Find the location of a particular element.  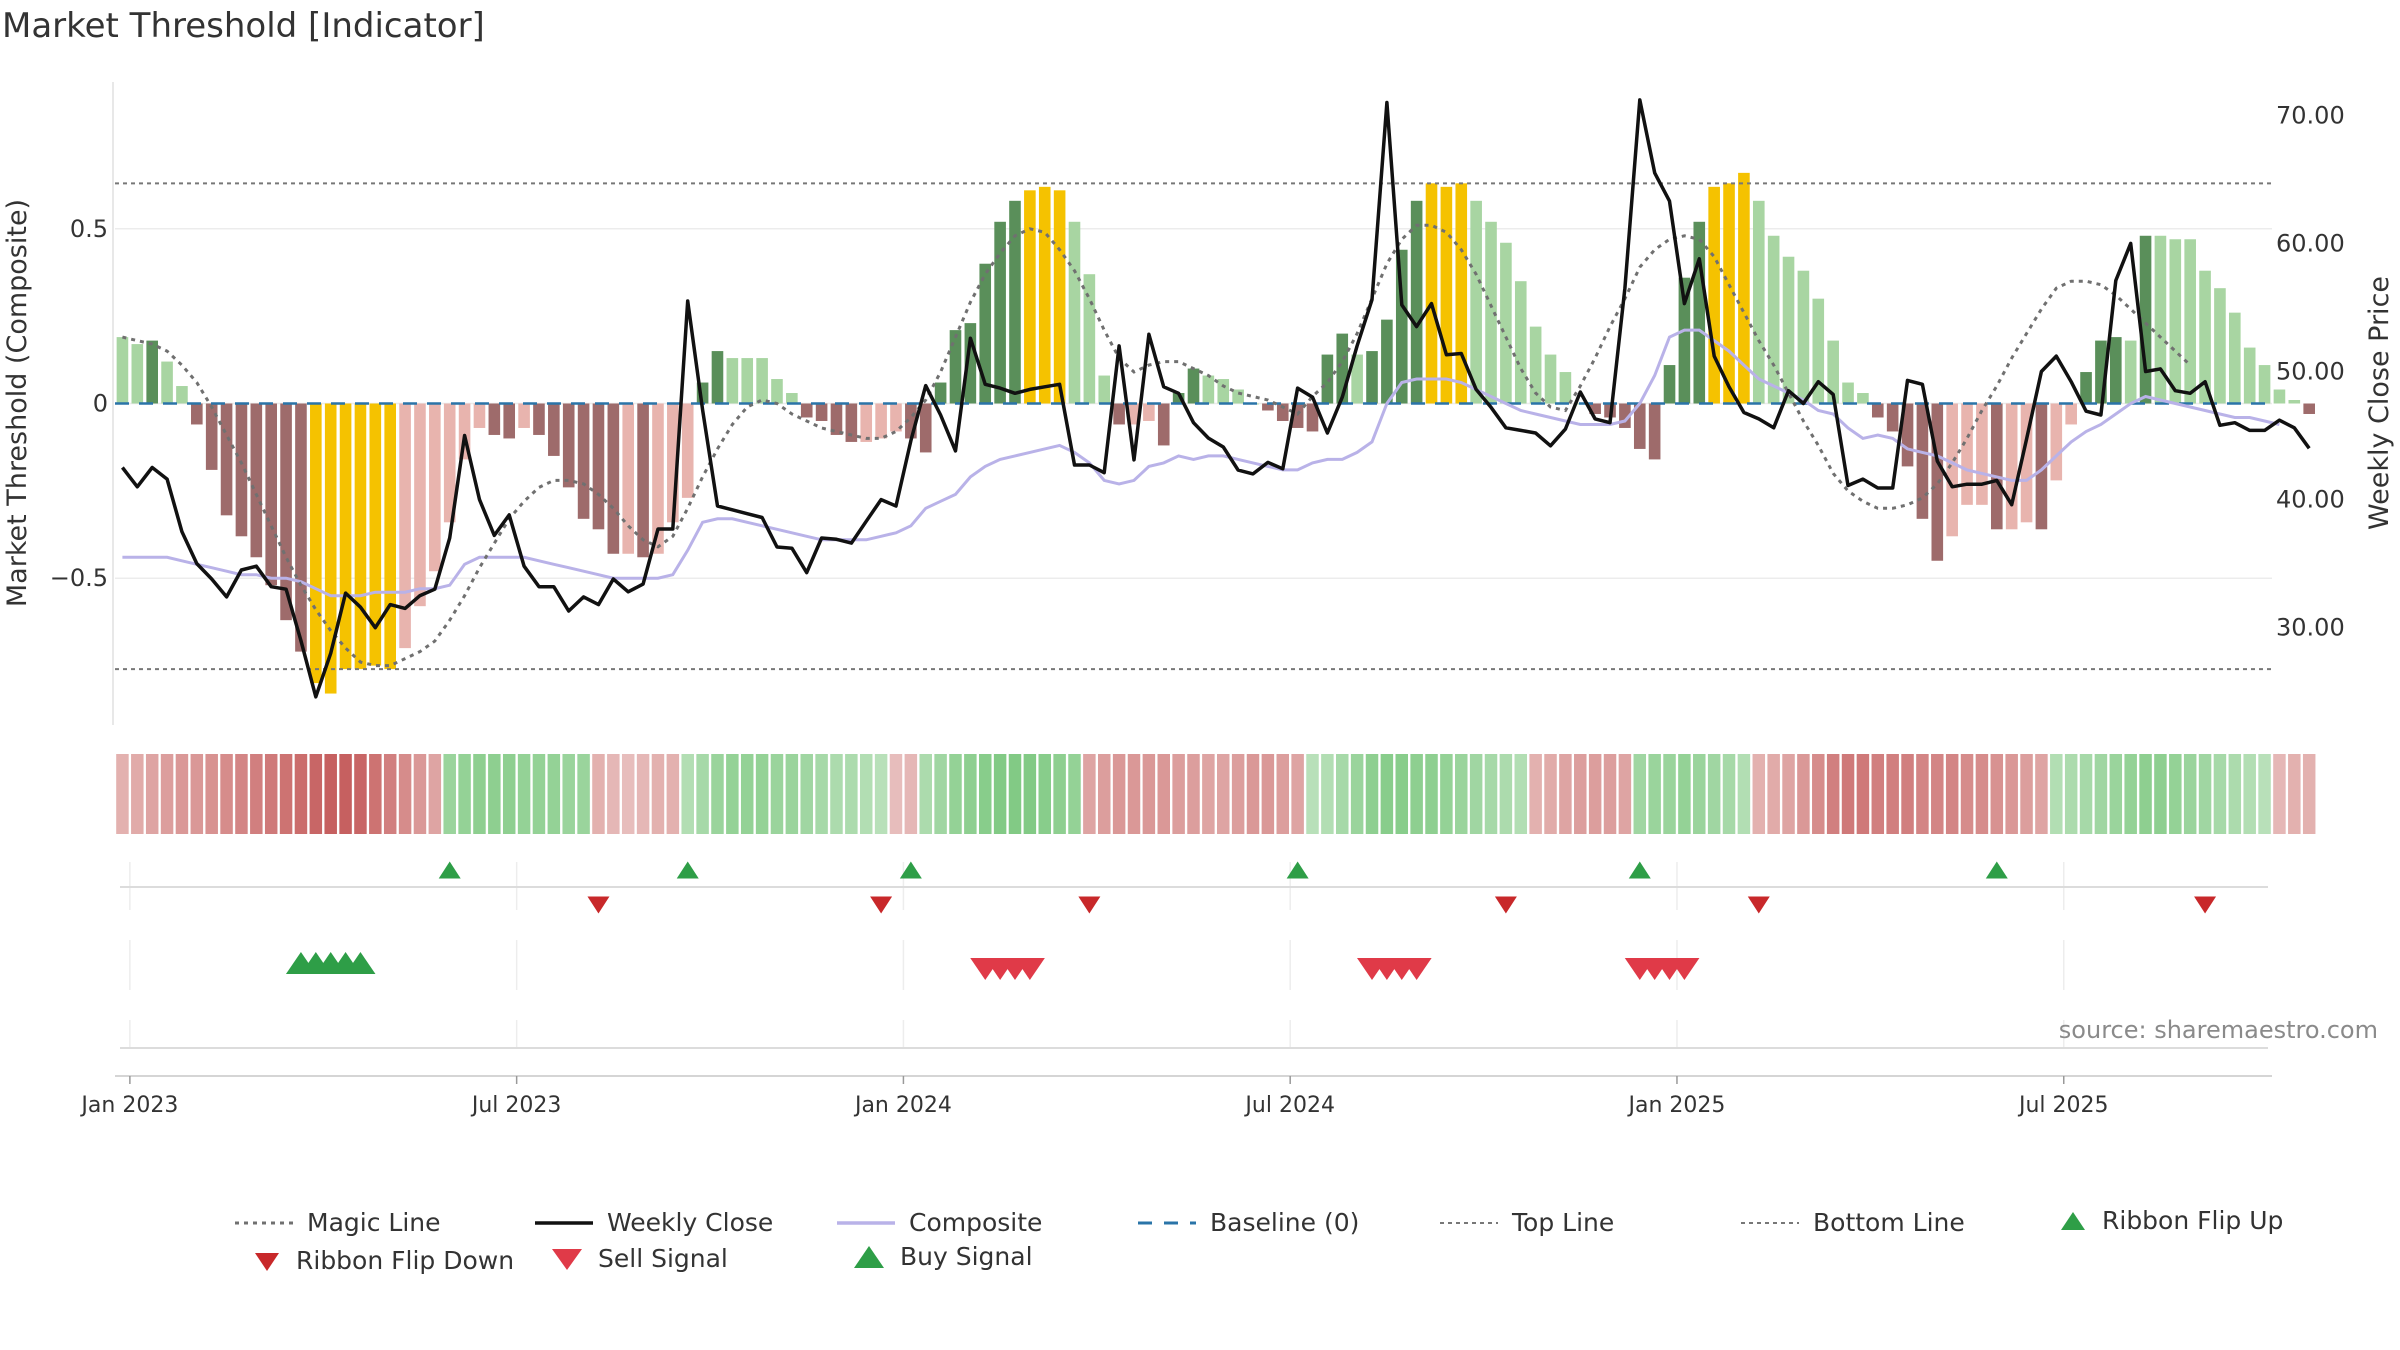

legend-label: Composite is located at coordinates (976, 1222).